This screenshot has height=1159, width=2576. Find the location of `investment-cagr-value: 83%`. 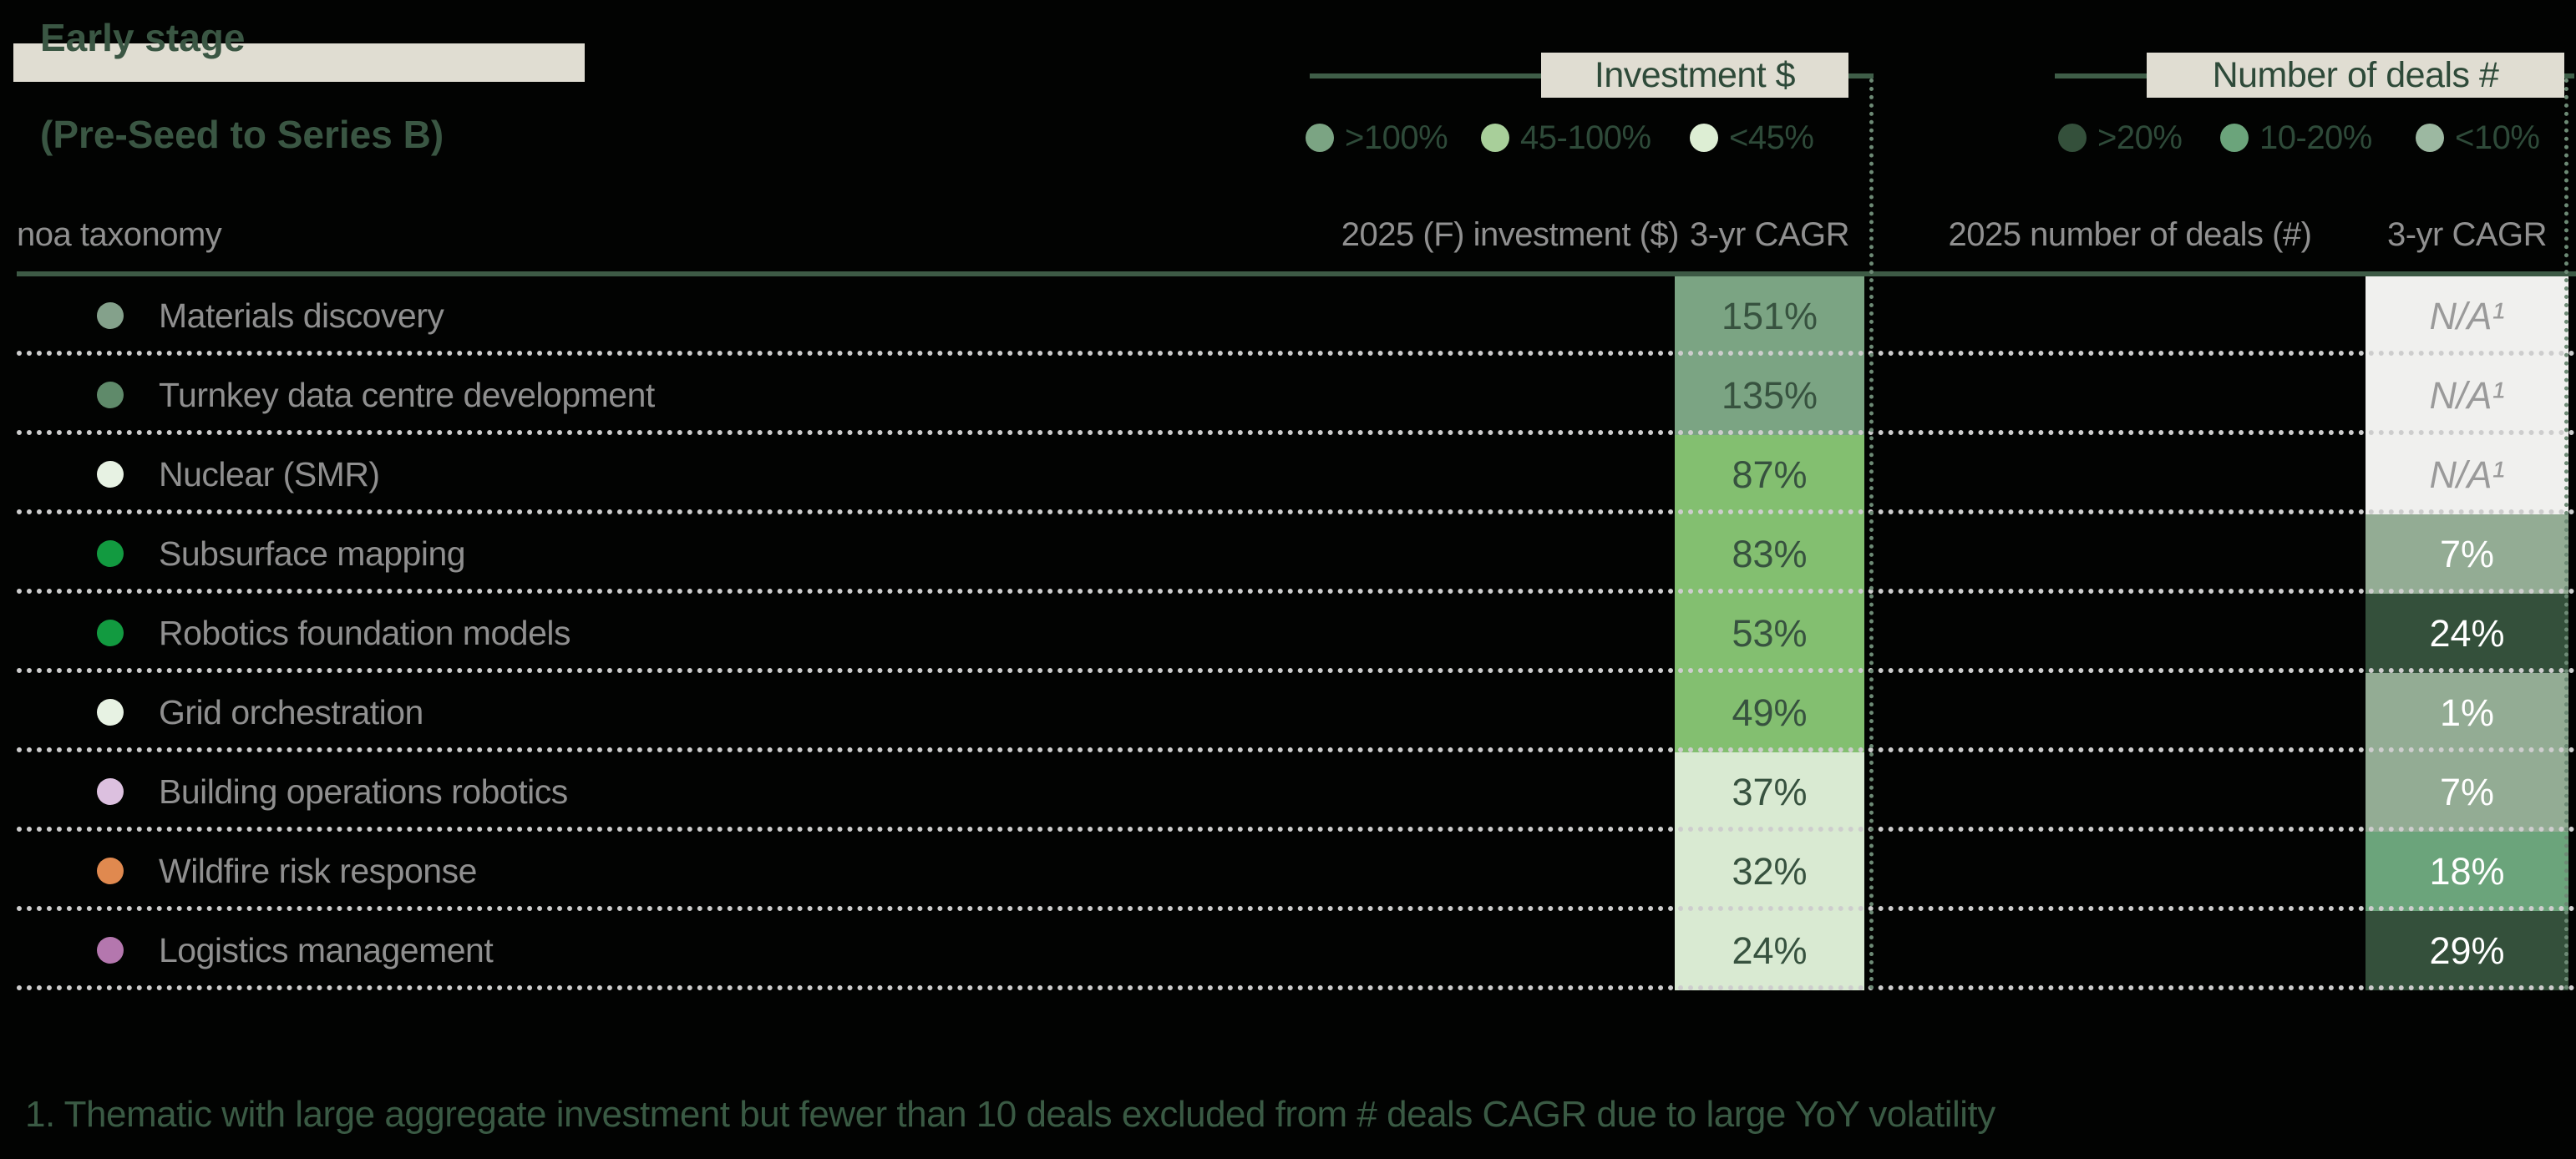

investment-cagr-value: 83% is located at coordinates (1770, 554).